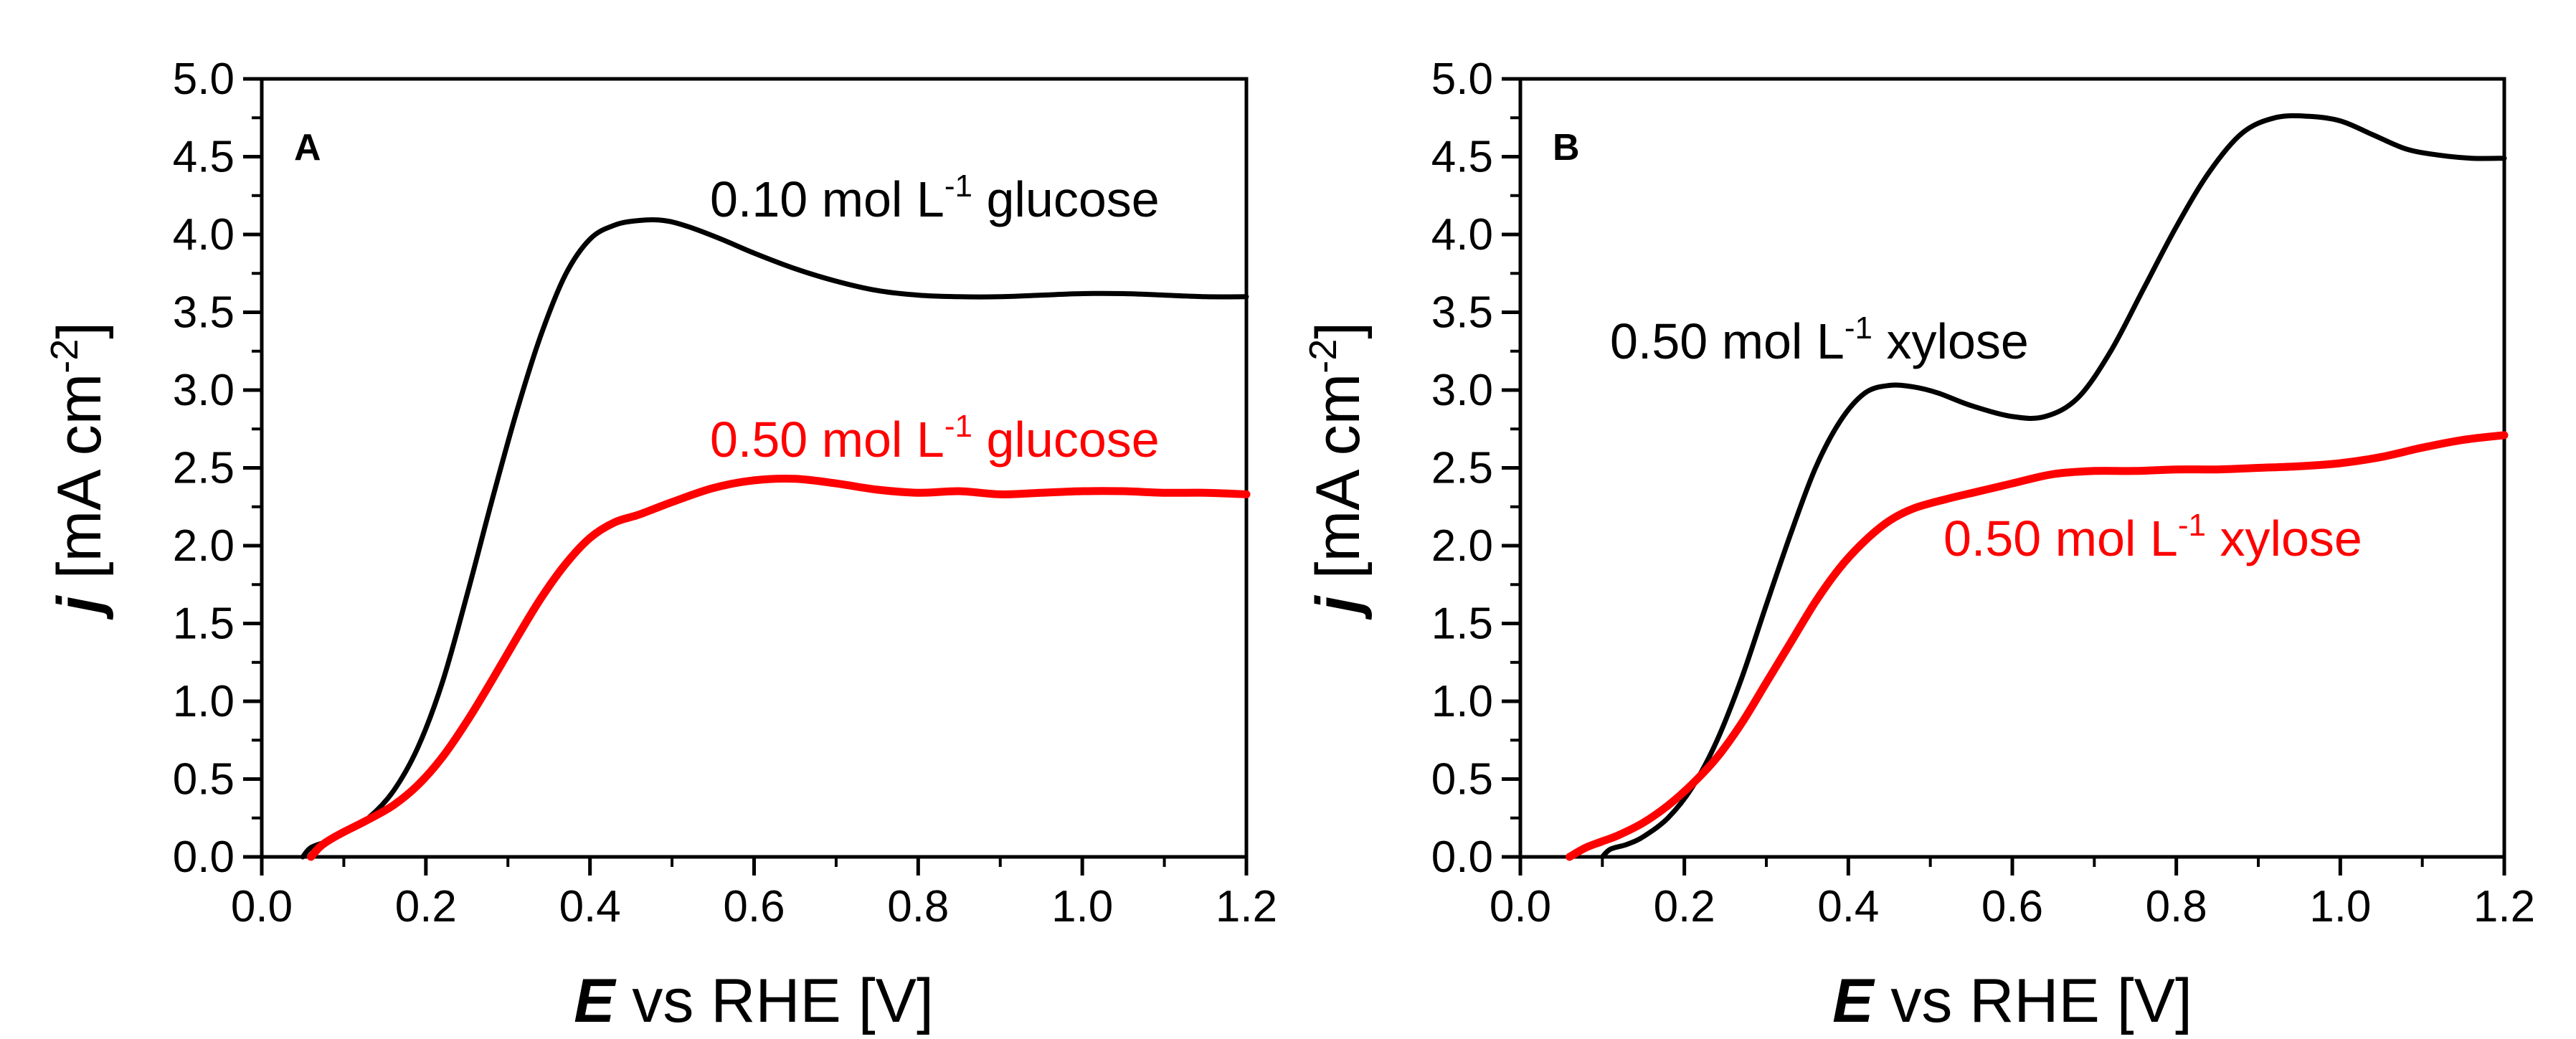 The width and height of the screenshot is (2576, 1039). What do you see at coordinates (935, 439) in the screenshot?
I see `panel-a-series-label-red: 0.50 mol L-1 glucose` at bounding box center [935, 439].